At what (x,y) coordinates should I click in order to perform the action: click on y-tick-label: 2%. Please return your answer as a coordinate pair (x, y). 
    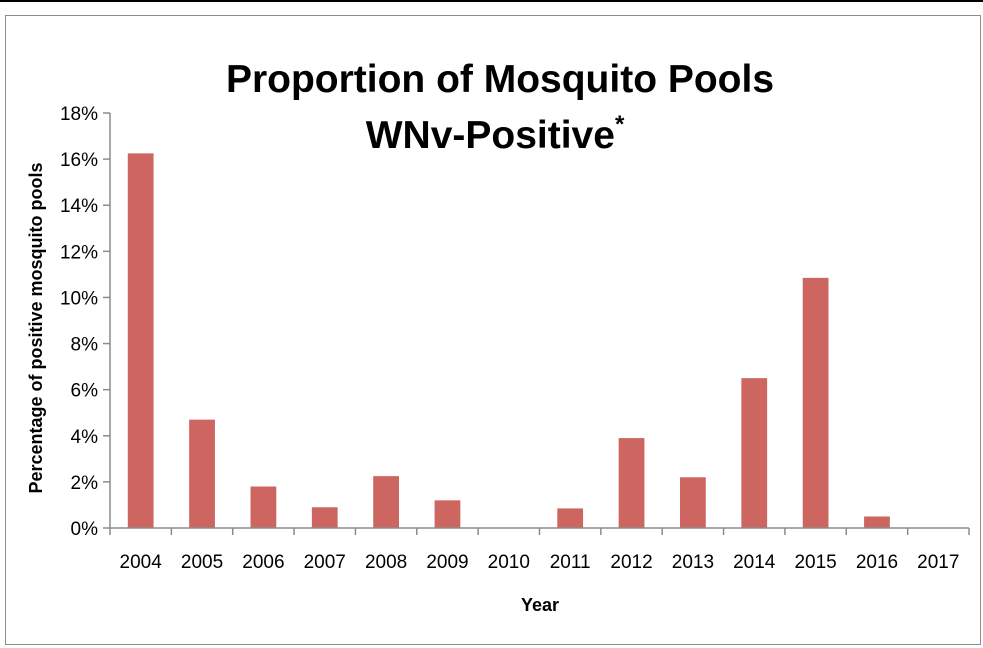
    Looking at the image, I should click on (85, 483).